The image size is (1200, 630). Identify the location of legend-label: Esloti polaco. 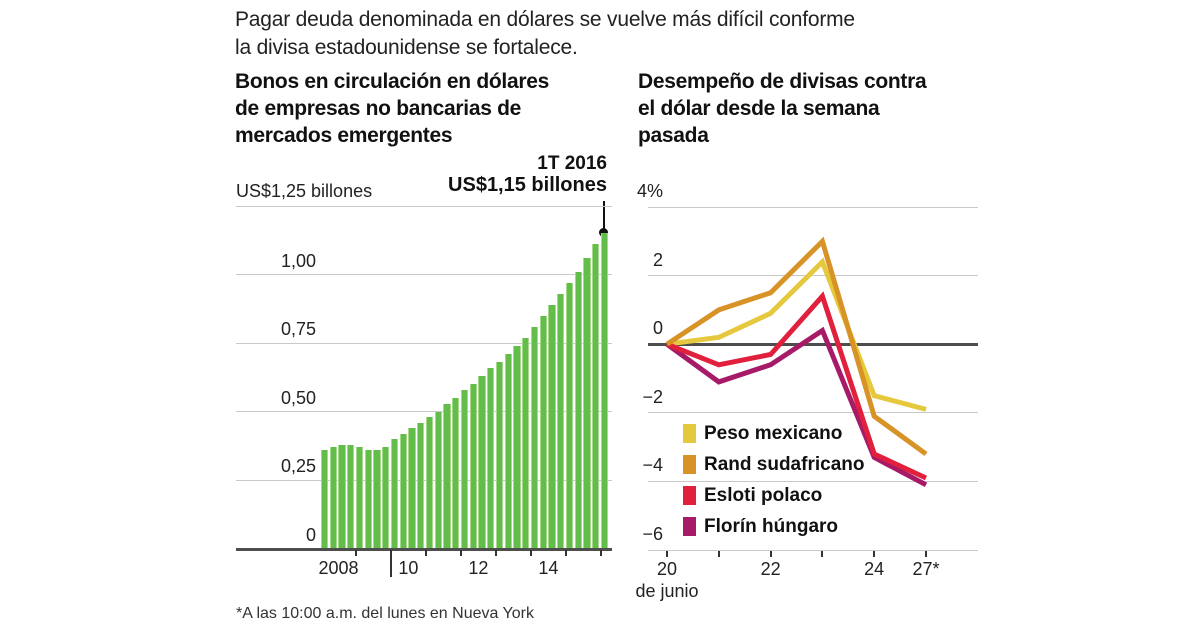
(763, 495).